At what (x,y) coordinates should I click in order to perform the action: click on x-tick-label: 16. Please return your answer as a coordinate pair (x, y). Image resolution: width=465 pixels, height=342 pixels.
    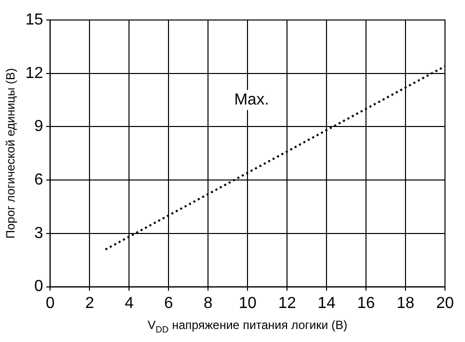
    Looking at the image, I should click on (366, 303).